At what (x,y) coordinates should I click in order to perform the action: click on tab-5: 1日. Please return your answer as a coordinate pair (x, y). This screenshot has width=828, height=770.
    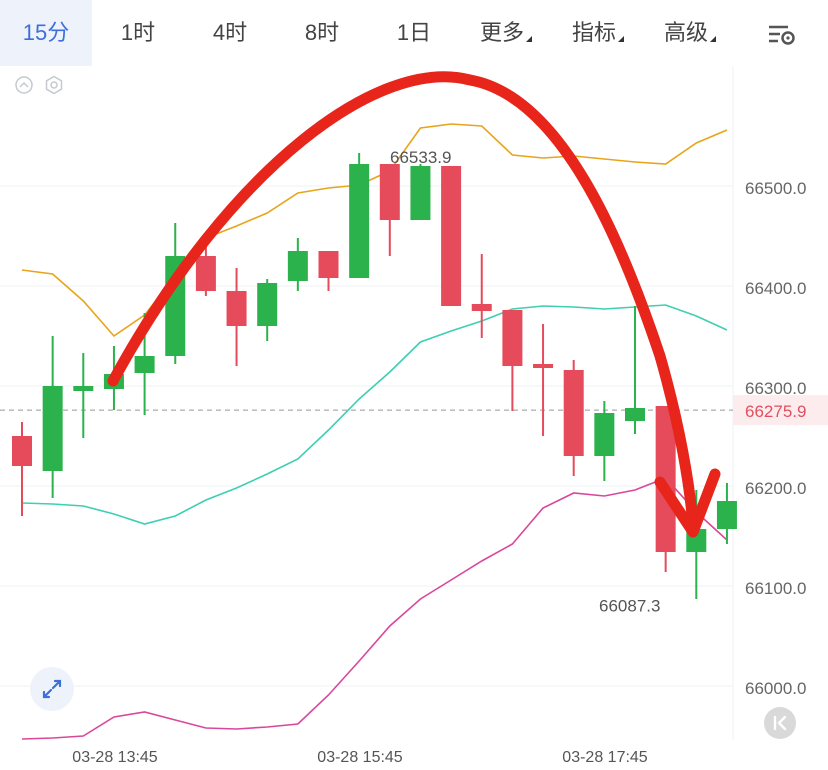
    Looking at the image, I should click on (414, 33).